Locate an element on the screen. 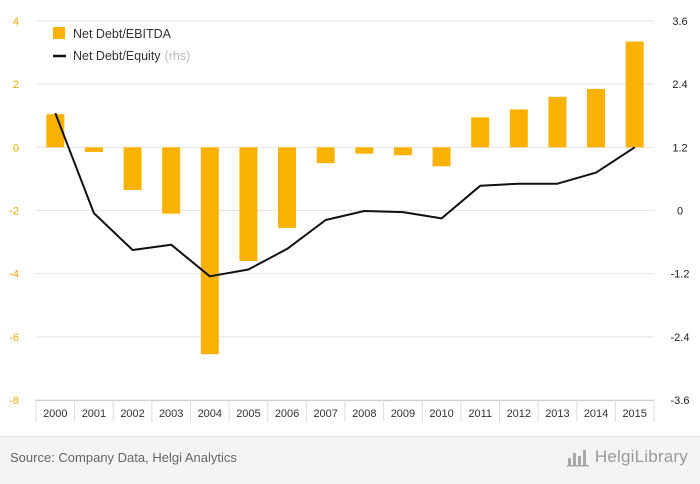 Image resolution: width=700 pixels, height=484 pixels. x-tick-label: 2002 is located at coordinates (132, 414).